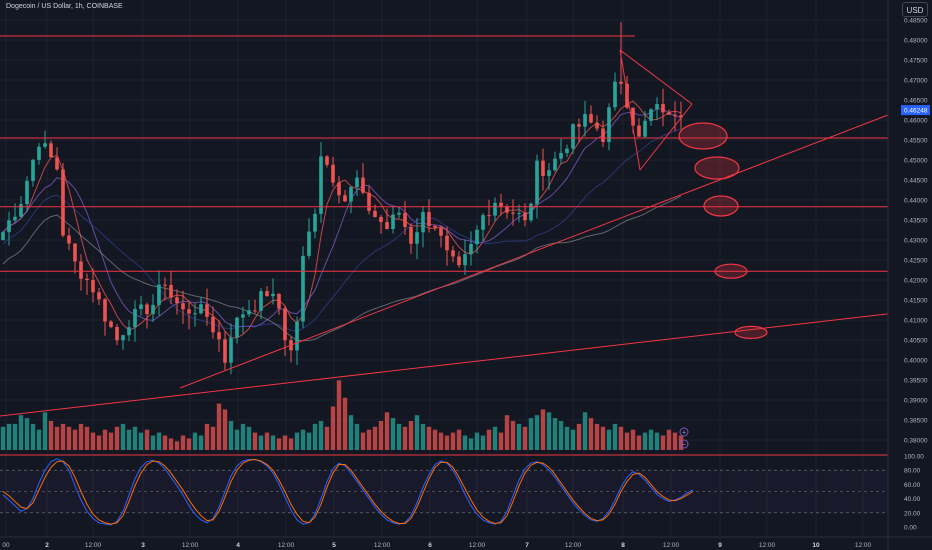 The width and height of the screenshot is (932, 550). What do you see at coordinates (916, 181) in the screenshot?
I see `price-tick-label: 0.44500` at bounding box center [916, 181].